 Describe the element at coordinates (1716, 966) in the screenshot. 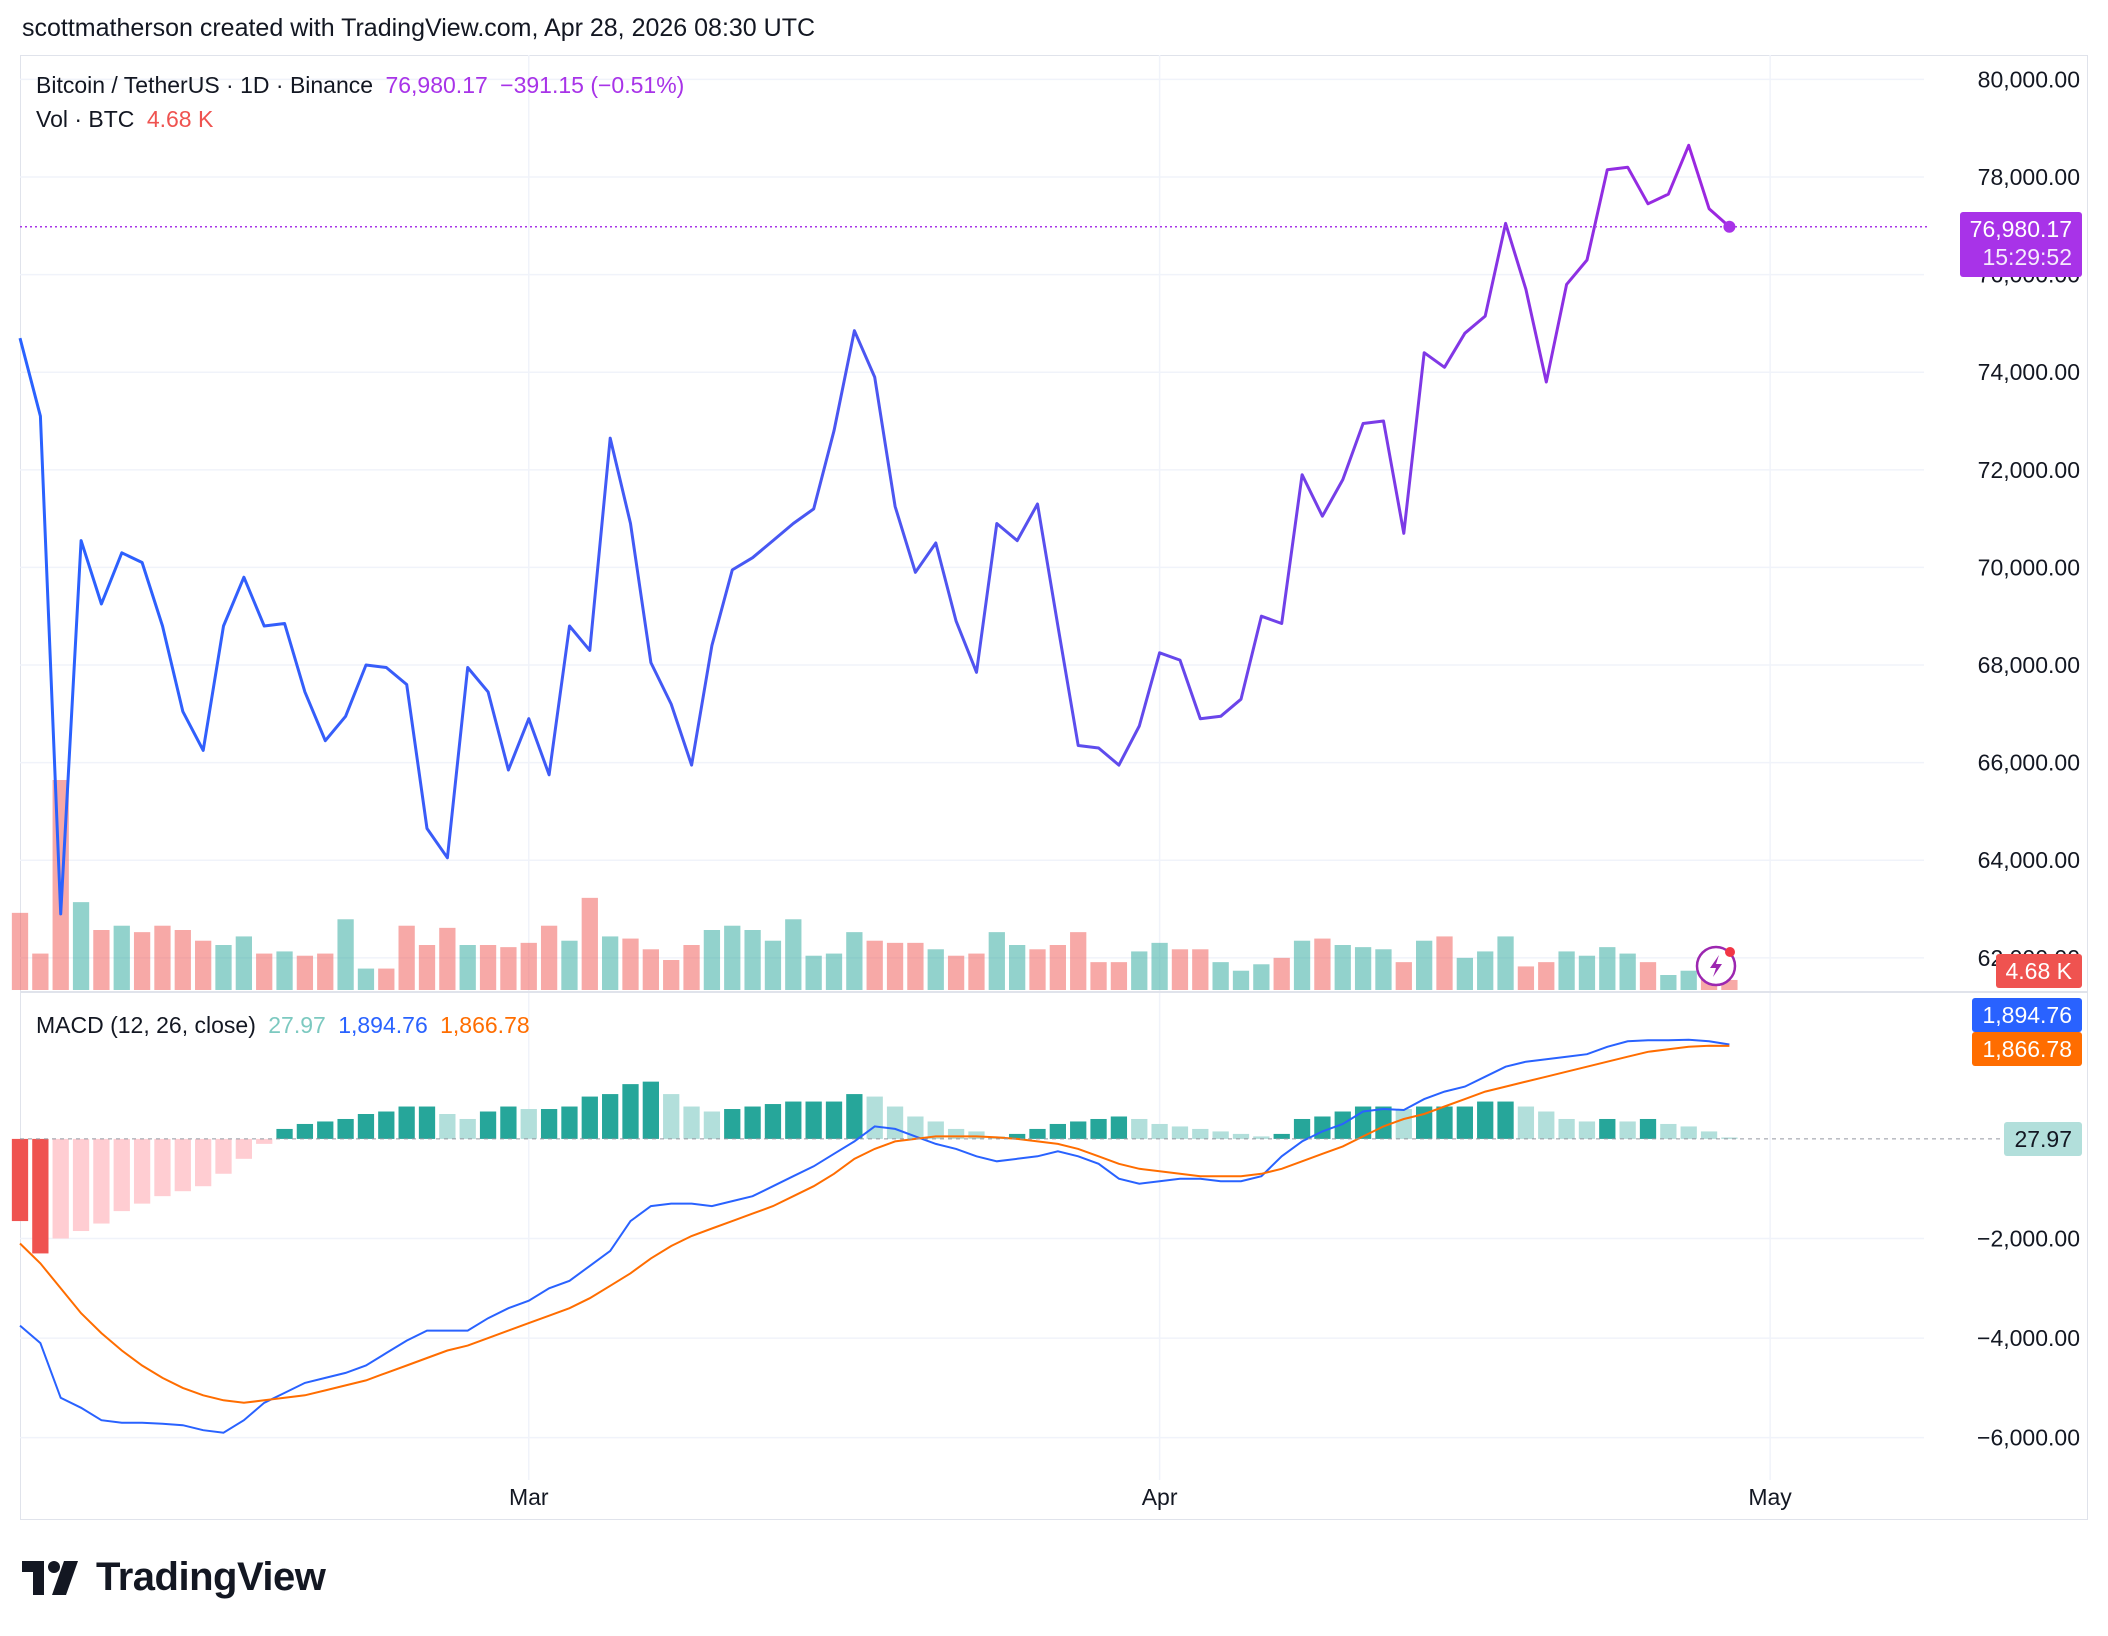

I see `alert-icon` at that location.